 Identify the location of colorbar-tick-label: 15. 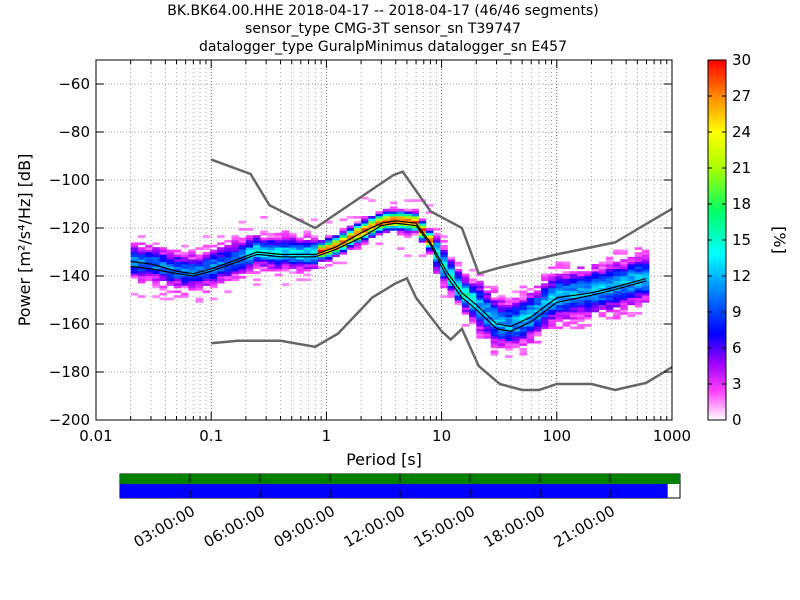
(741, 240).